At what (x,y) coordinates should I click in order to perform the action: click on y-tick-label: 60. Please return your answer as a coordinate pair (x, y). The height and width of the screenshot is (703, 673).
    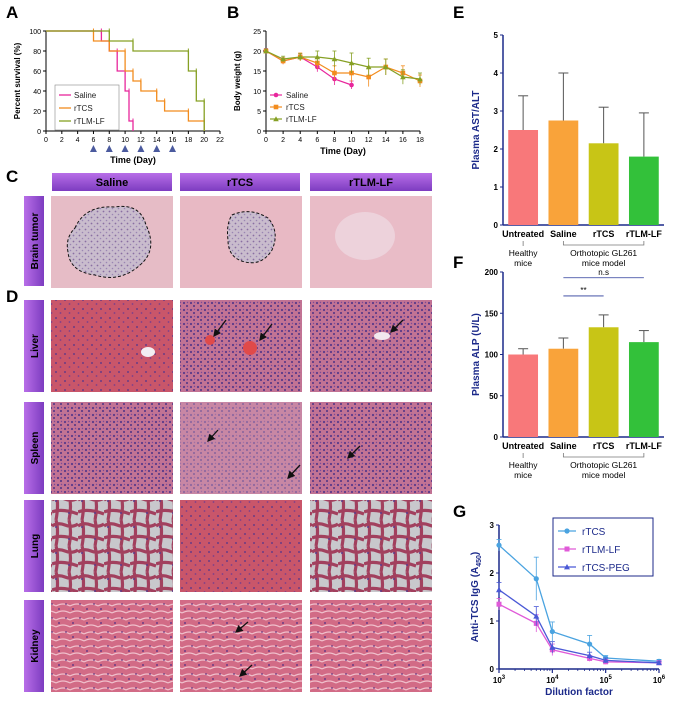
    Looking at the image, I should click on (37, 72).